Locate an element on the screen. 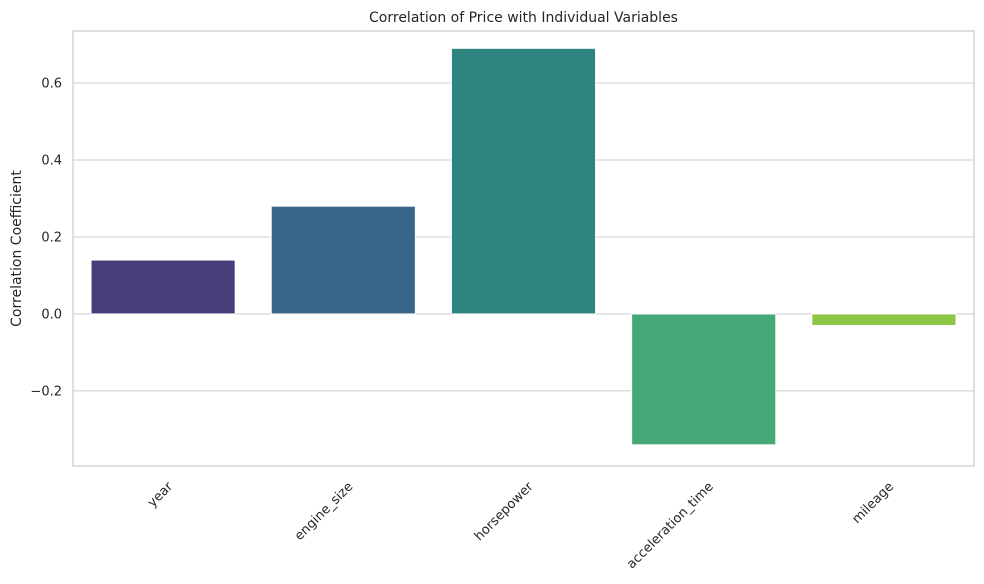 The width and height of the screenshot is (984, 584). y-tick-labels: −0.2 0.0 0.2 0.4 0.6 is located at coordinates (46, 237).